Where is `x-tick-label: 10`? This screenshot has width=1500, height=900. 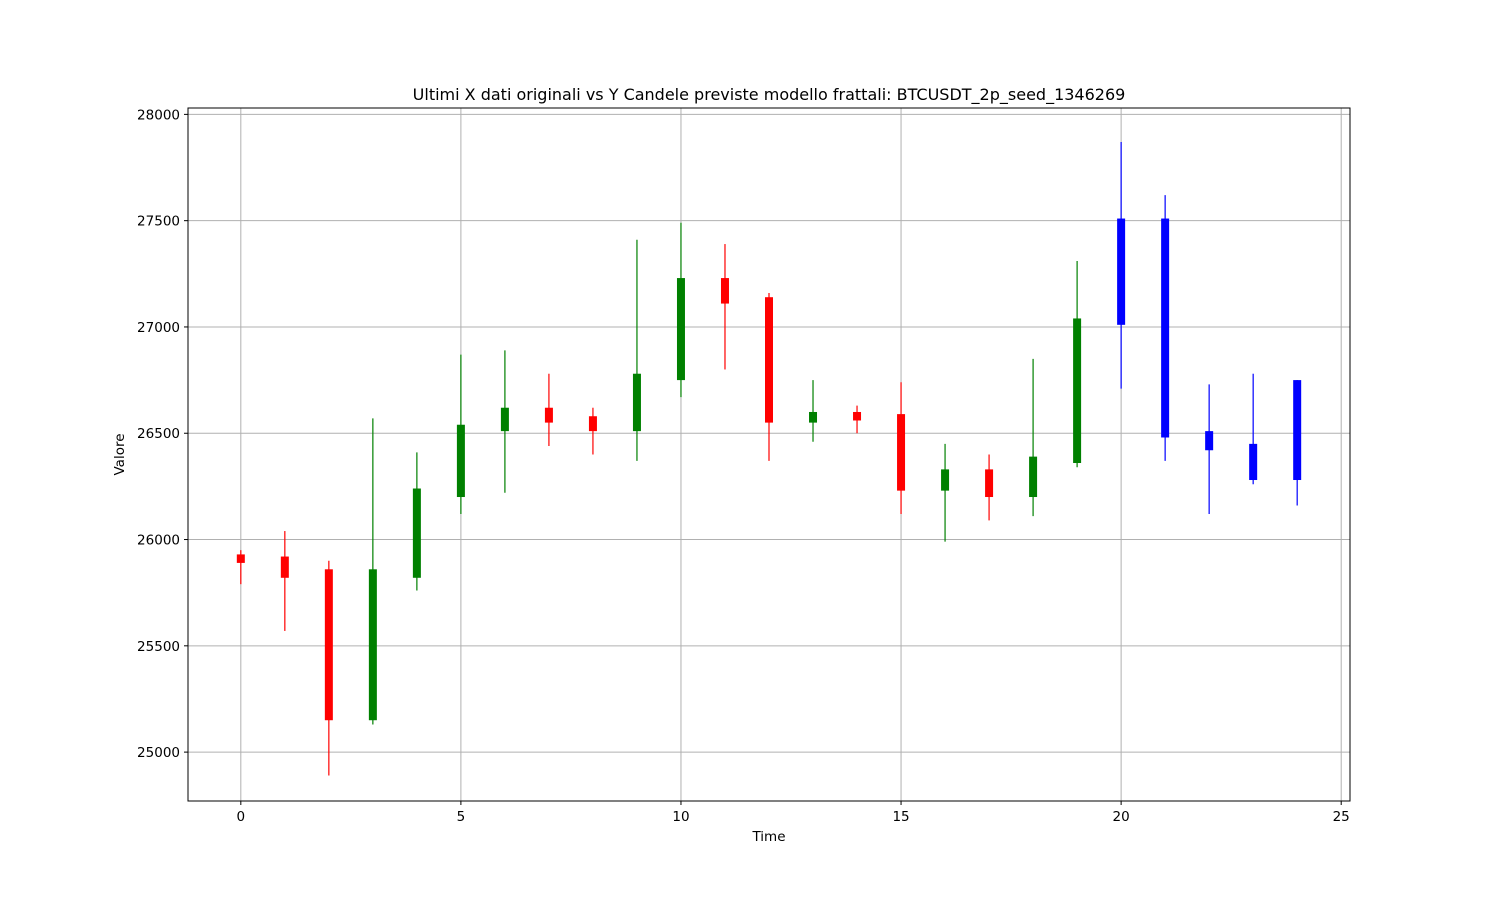
x-tick-label: 10 is located at coordinates (680, 817).